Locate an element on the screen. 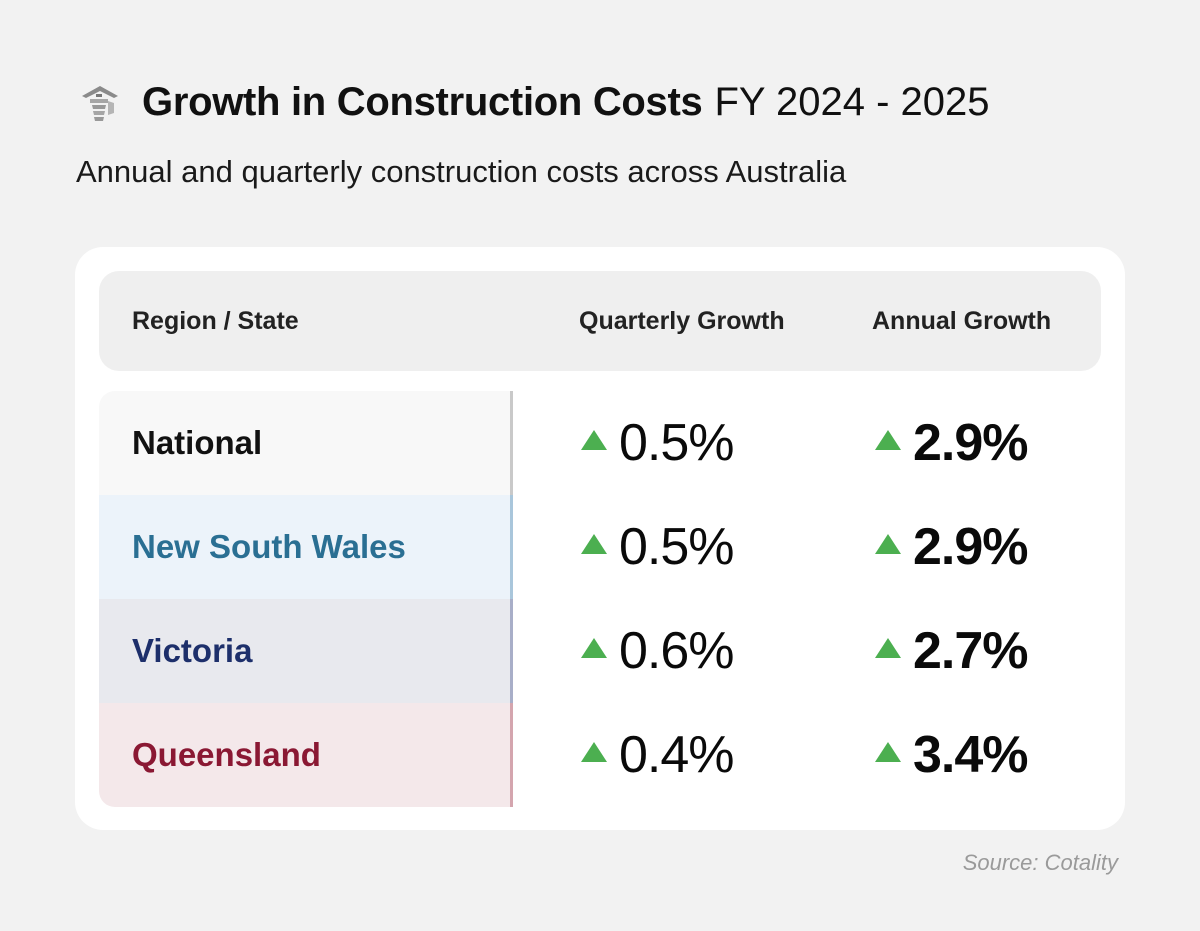 The width and height of the screenshot is (1200, 931). column-header-quarterly: Quarterly Growth is located at coordinates (682, 321).